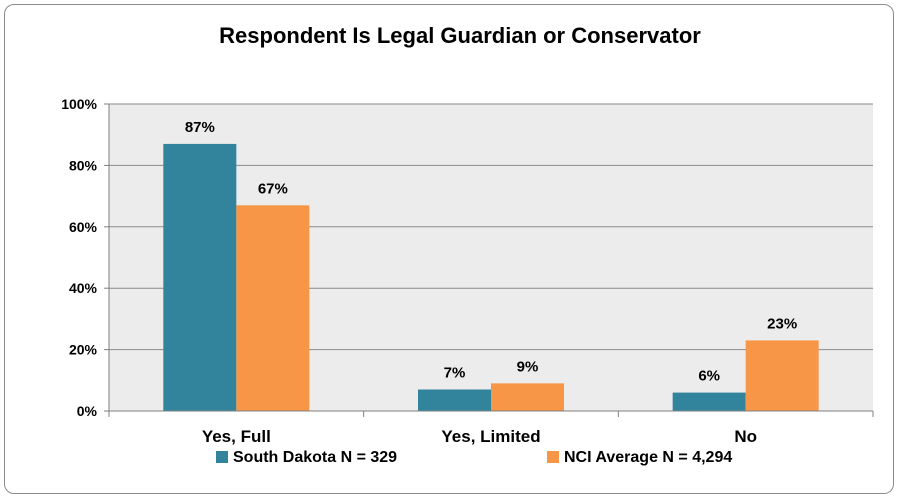 This screenshot has height=499, width=900. Describe the element at coordinates (528, 366) in the screenshot. I see `data-label: 9%` at that location.